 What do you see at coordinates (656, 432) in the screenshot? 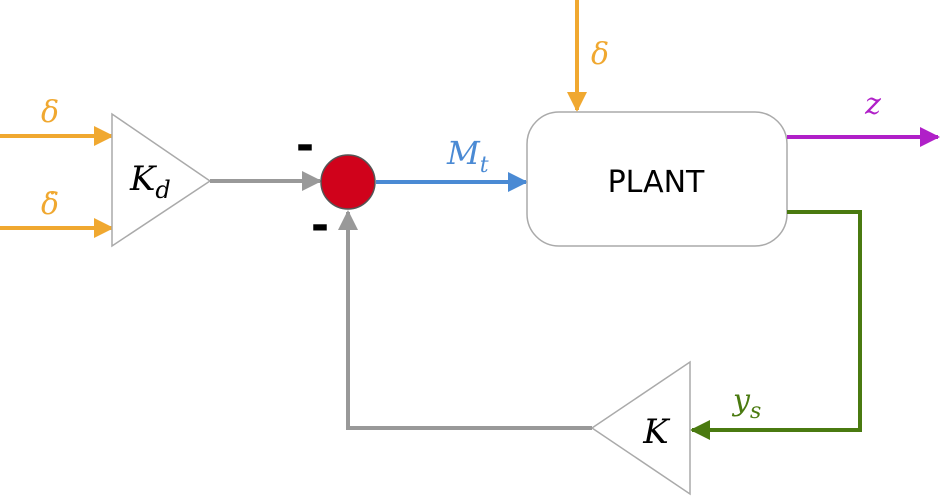
I see `k-gain-label: K` at bounding box center [656, 432].